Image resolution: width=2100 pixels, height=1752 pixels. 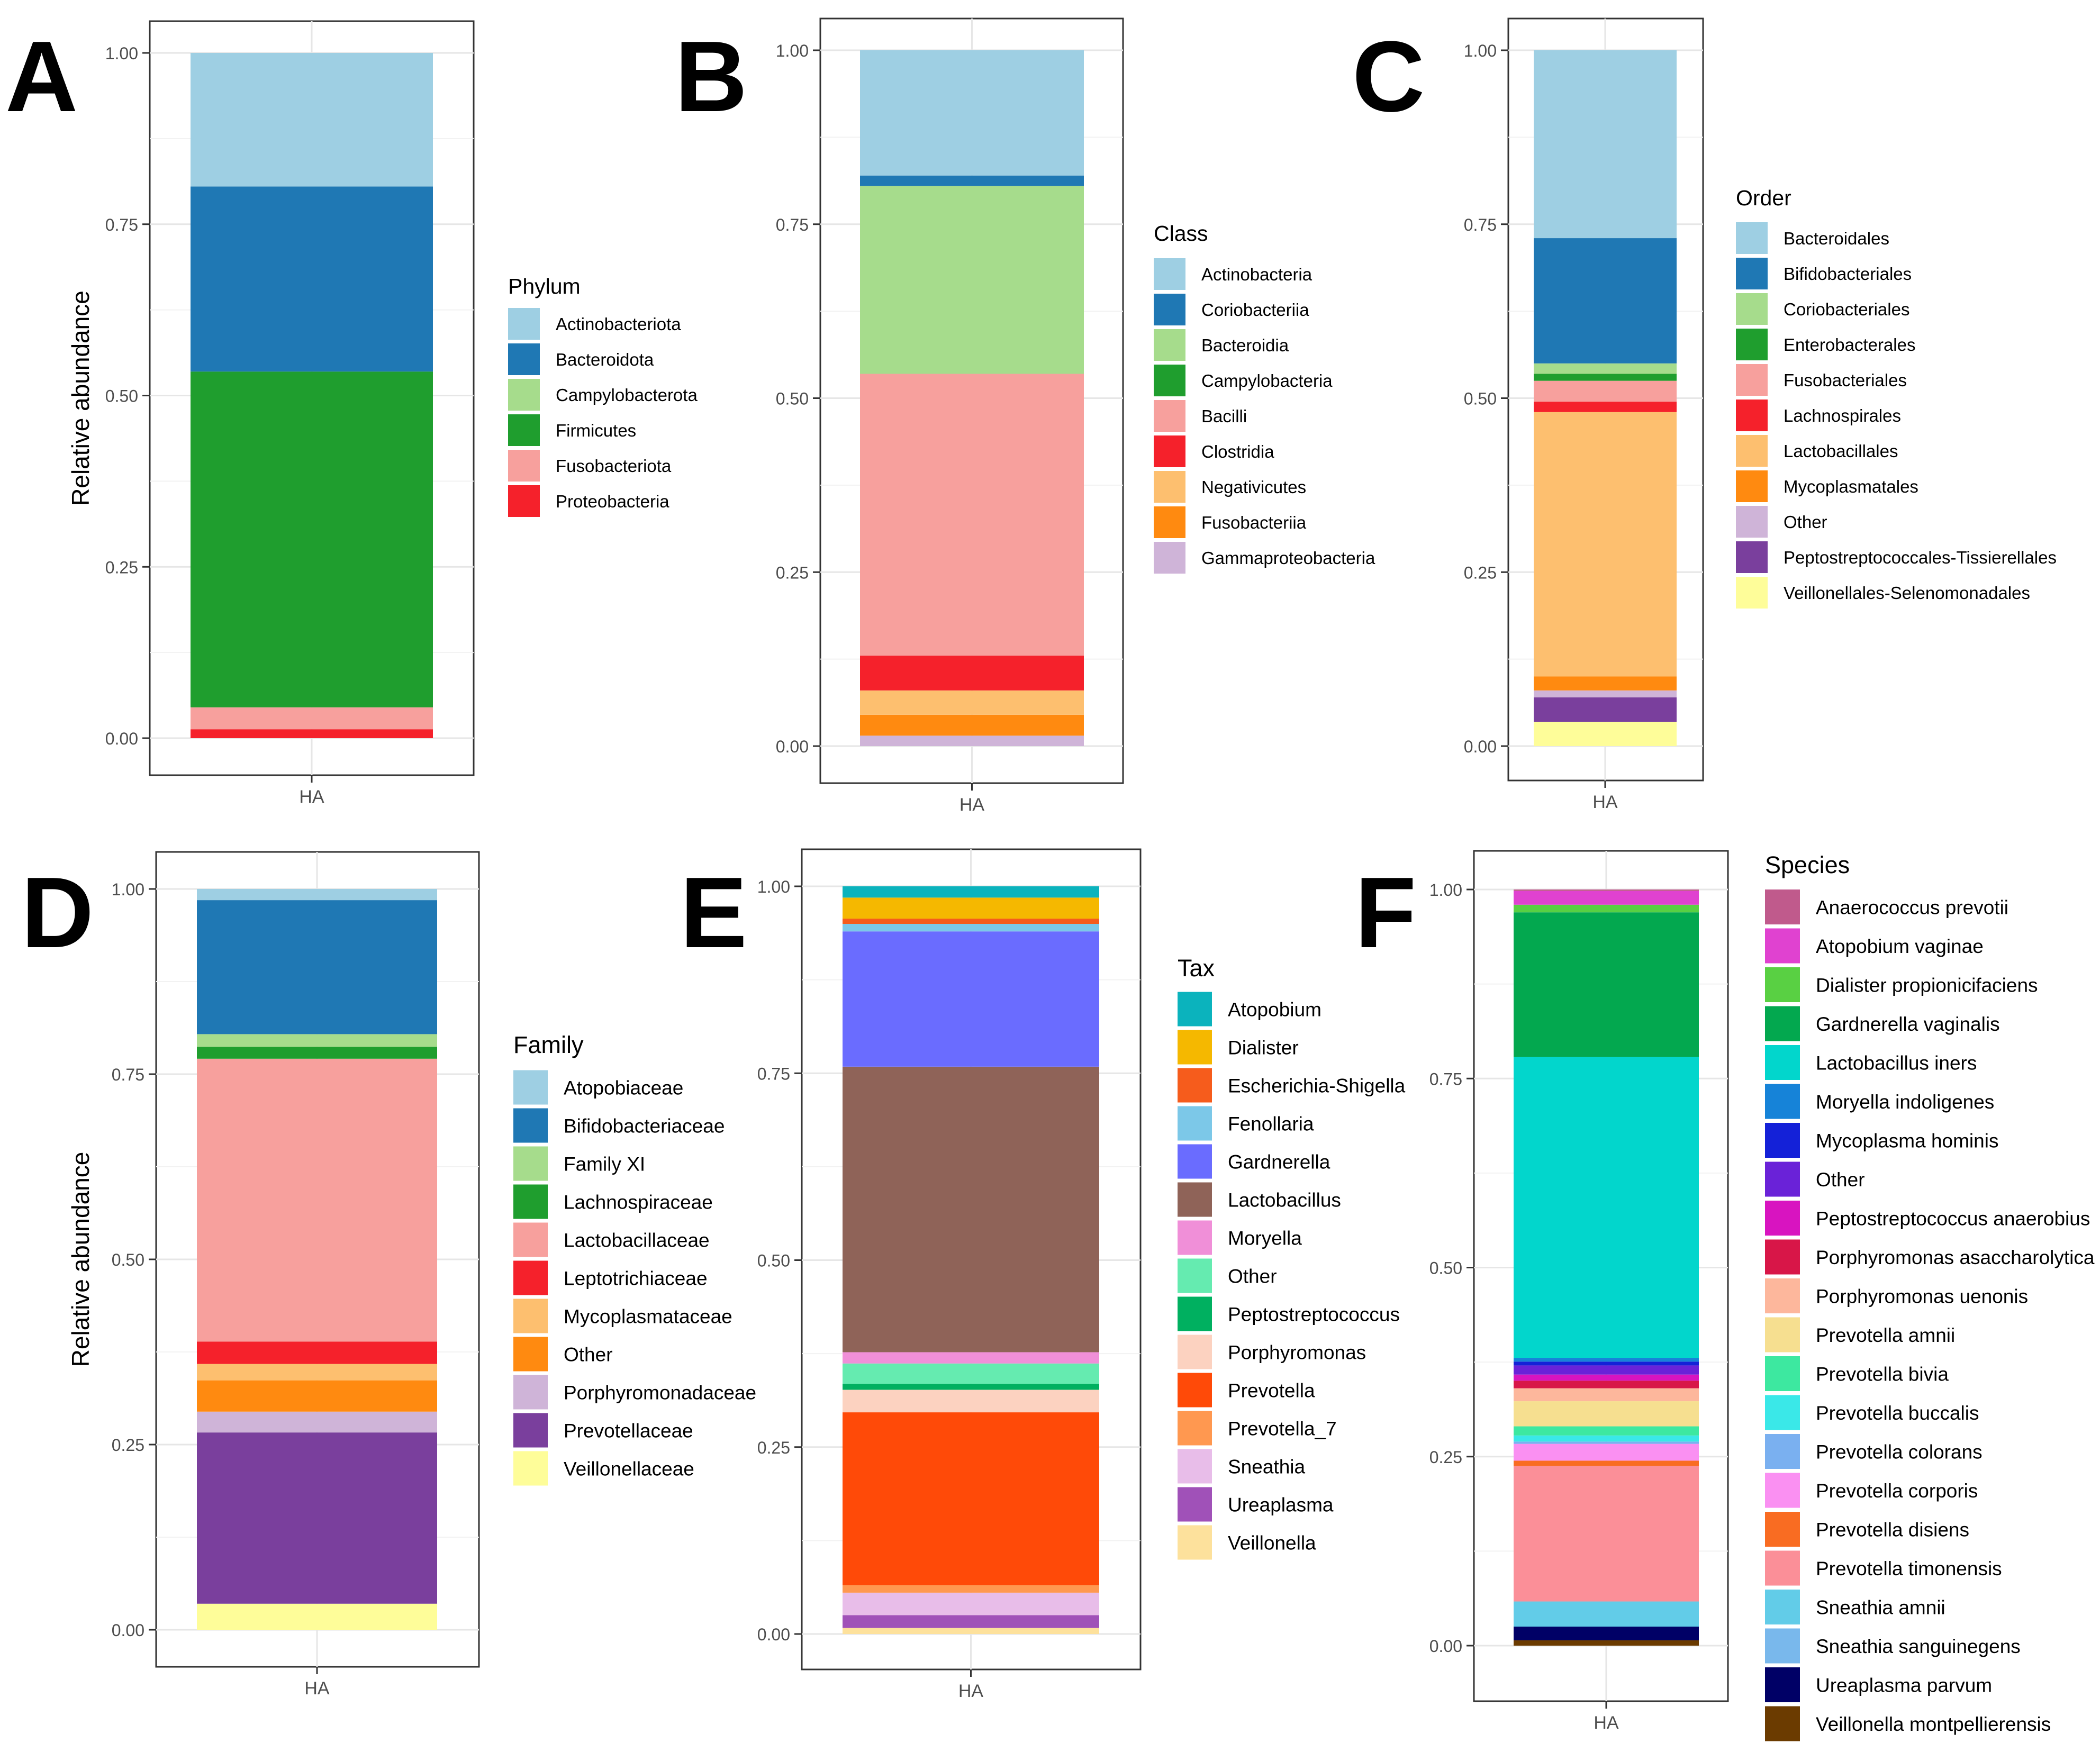 What do you see at coordinates (1896, 557) in the screenshot?
I see `legend-item: Peptostreptococcales-Tissierellales` at bounding box center [1896, 557].